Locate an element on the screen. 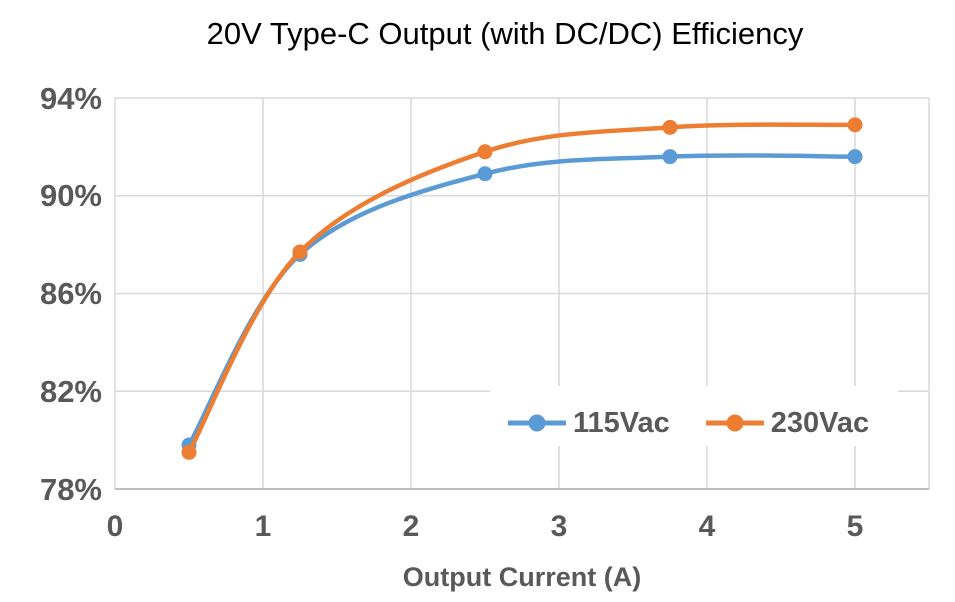 This screenshot has width=955, height=602. x-tick-label: 0 is located at coordinates (115, 526).